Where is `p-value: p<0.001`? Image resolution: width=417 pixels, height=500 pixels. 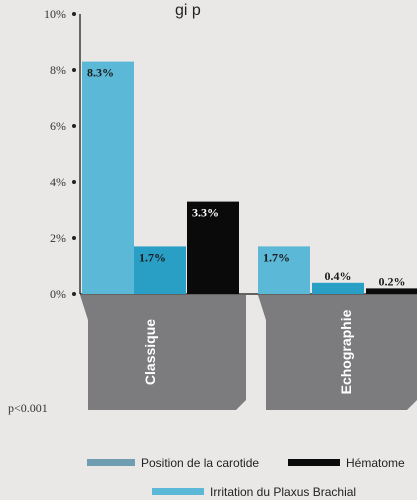
p-value: p<0.001 is located at coordinates (28, 408).